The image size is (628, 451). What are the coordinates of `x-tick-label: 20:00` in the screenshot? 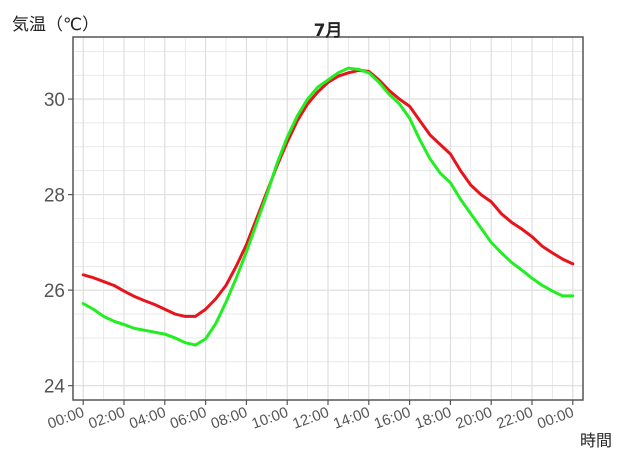 It's located at (473, 418).